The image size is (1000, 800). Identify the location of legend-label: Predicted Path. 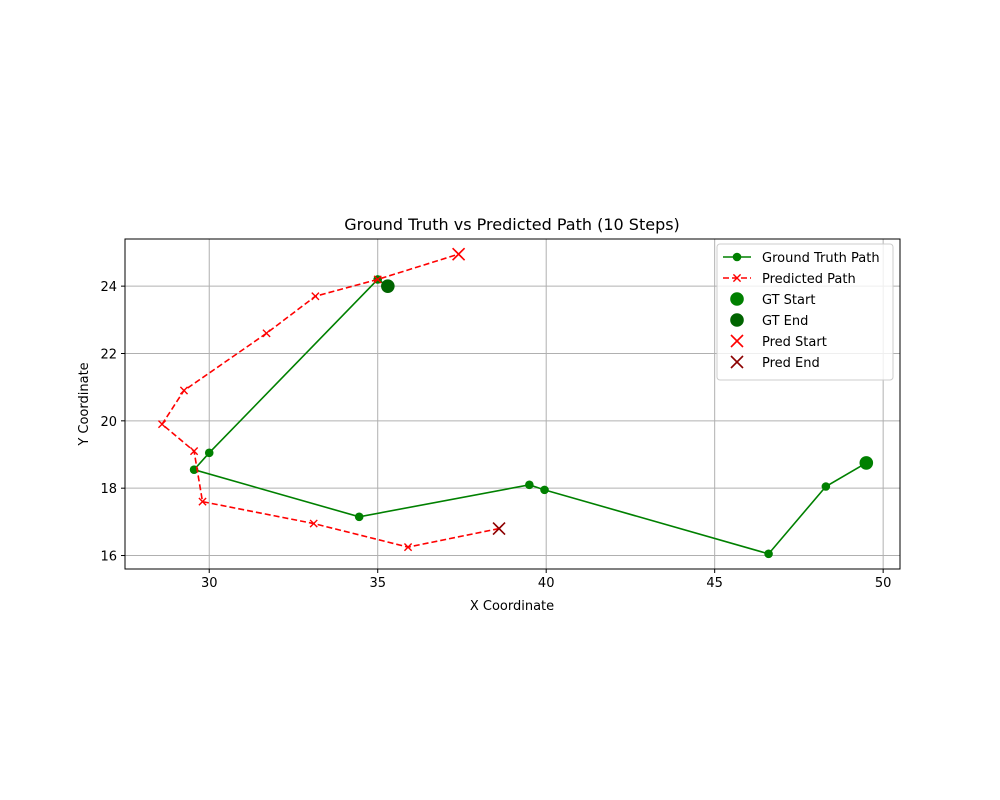
(809, 279).